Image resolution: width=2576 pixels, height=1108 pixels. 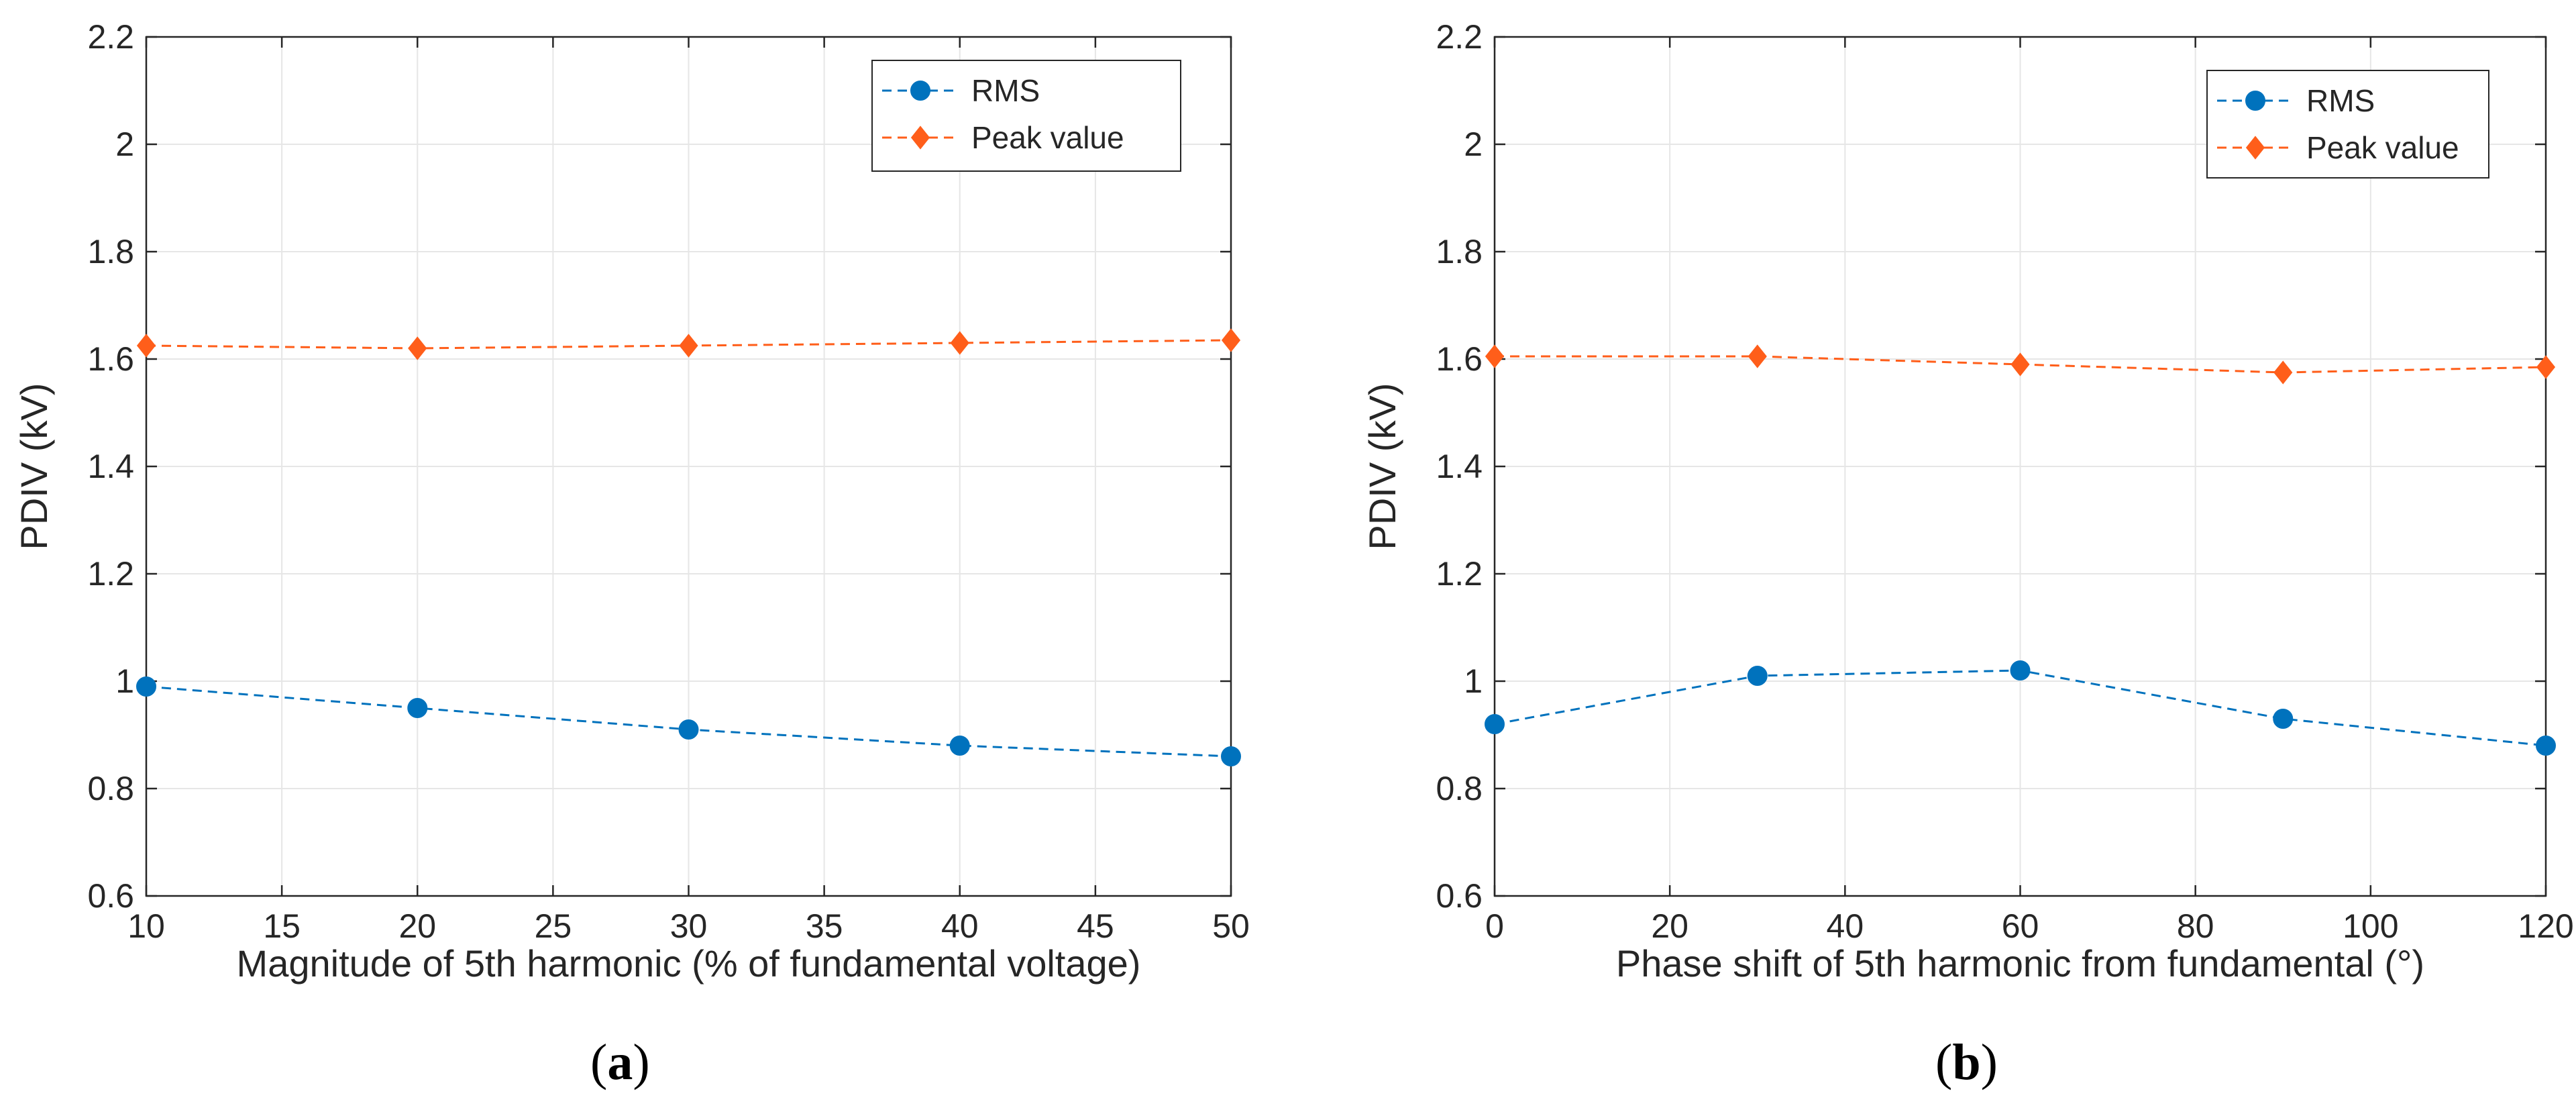 What do you see at coordinates (2195, 926) in the screenshot?
I see `x-tick-label: 80` at bounding box center [2195, 926].